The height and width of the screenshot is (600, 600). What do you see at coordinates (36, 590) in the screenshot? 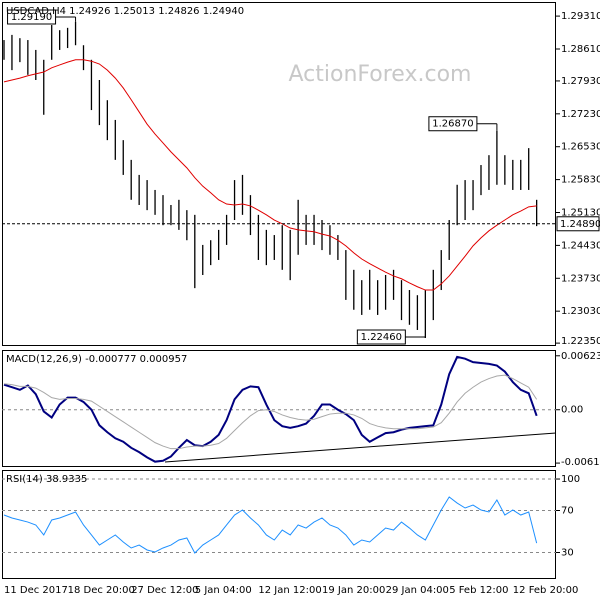
I see `x-tick-label: 11 Dec 2017` at bounding box center [36, 590].